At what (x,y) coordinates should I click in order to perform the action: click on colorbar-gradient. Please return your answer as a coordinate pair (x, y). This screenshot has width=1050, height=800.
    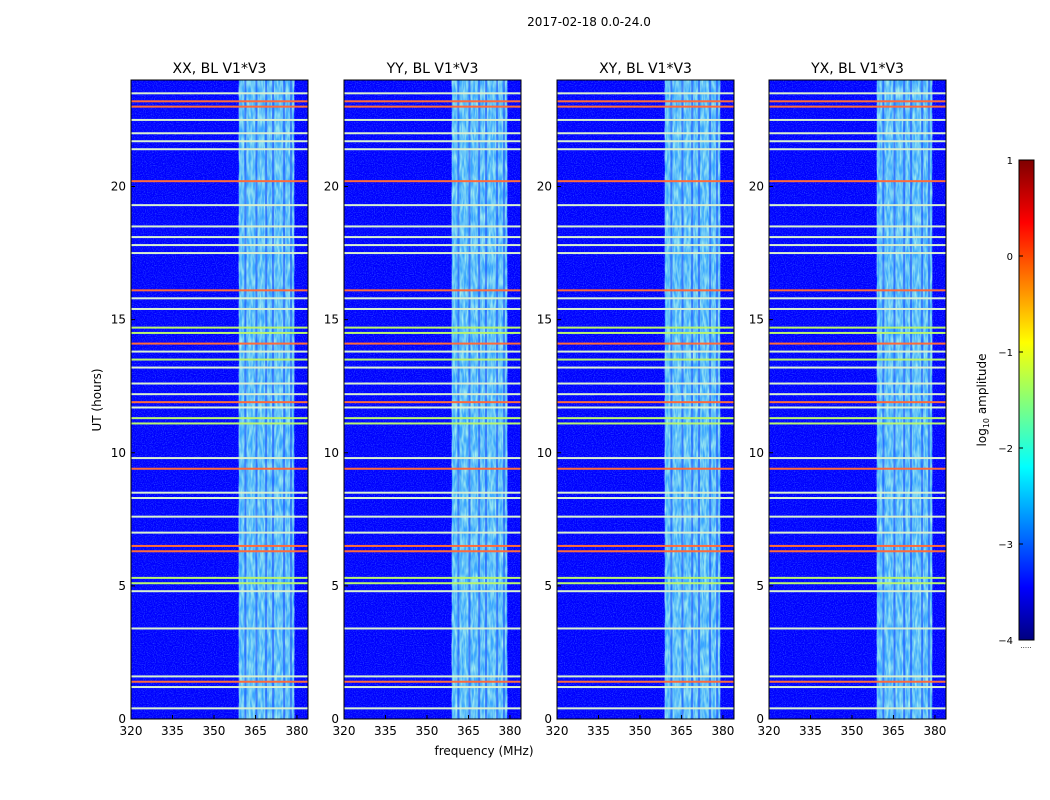
    Looking at the image, I should click on (1026, 400).